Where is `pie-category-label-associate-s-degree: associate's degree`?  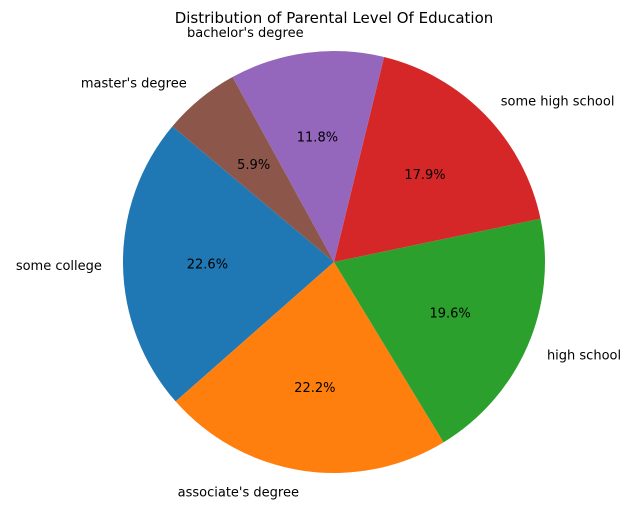 pie-category-label-associate-s-degree: associate's degree is located at coordinates (238, 492).